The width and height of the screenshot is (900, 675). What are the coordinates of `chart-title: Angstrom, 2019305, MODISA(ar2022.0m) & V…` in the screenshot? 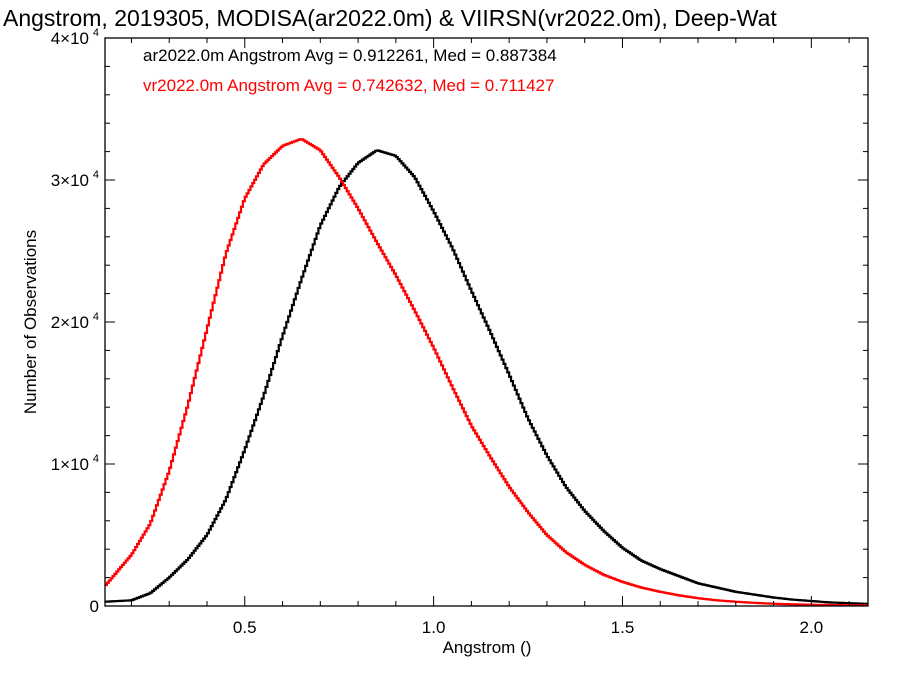 It's located at (390, 18).